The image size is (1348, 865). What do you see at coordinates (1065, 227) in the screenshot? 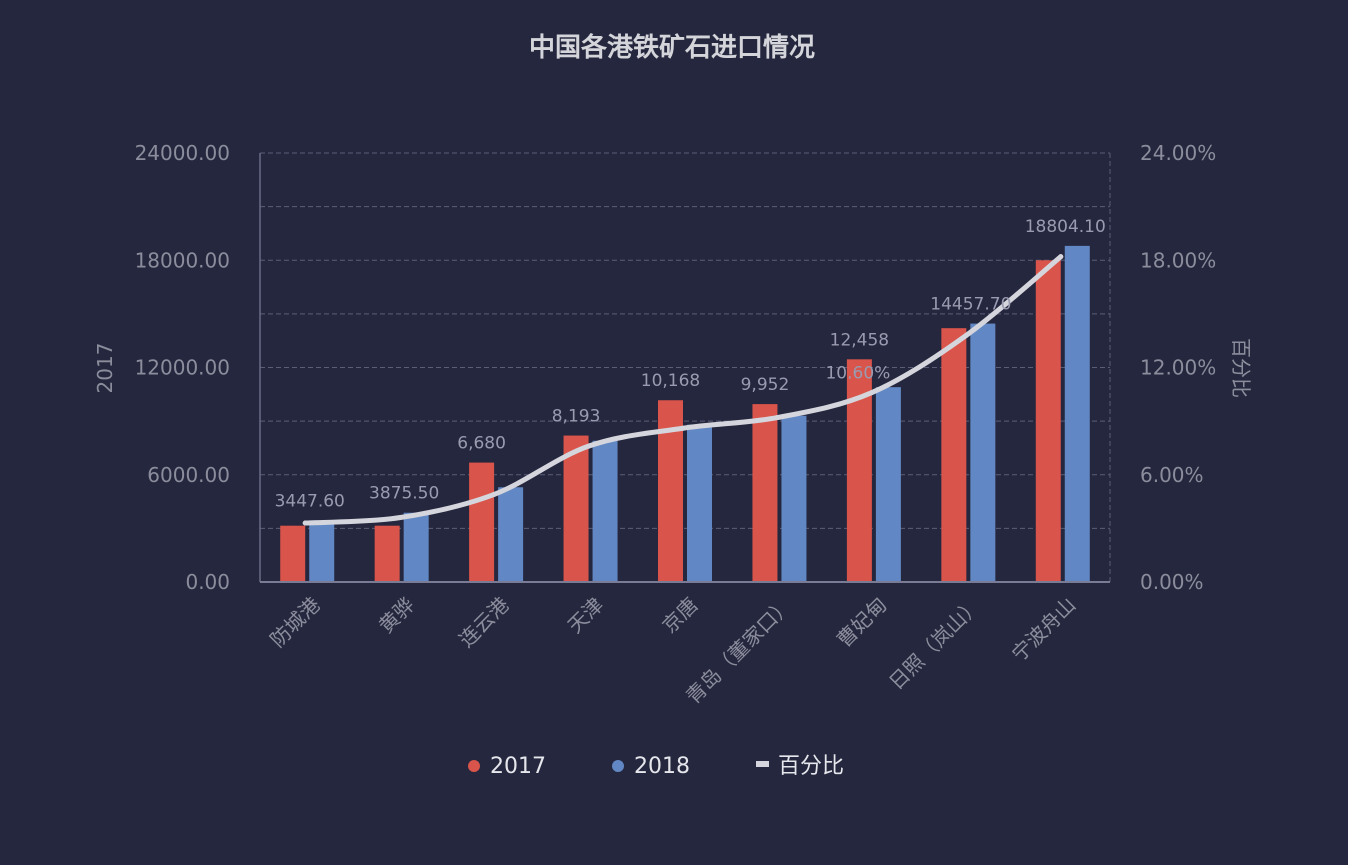
I see `data-label: 18804.10` at bounding box center [1065, 227].